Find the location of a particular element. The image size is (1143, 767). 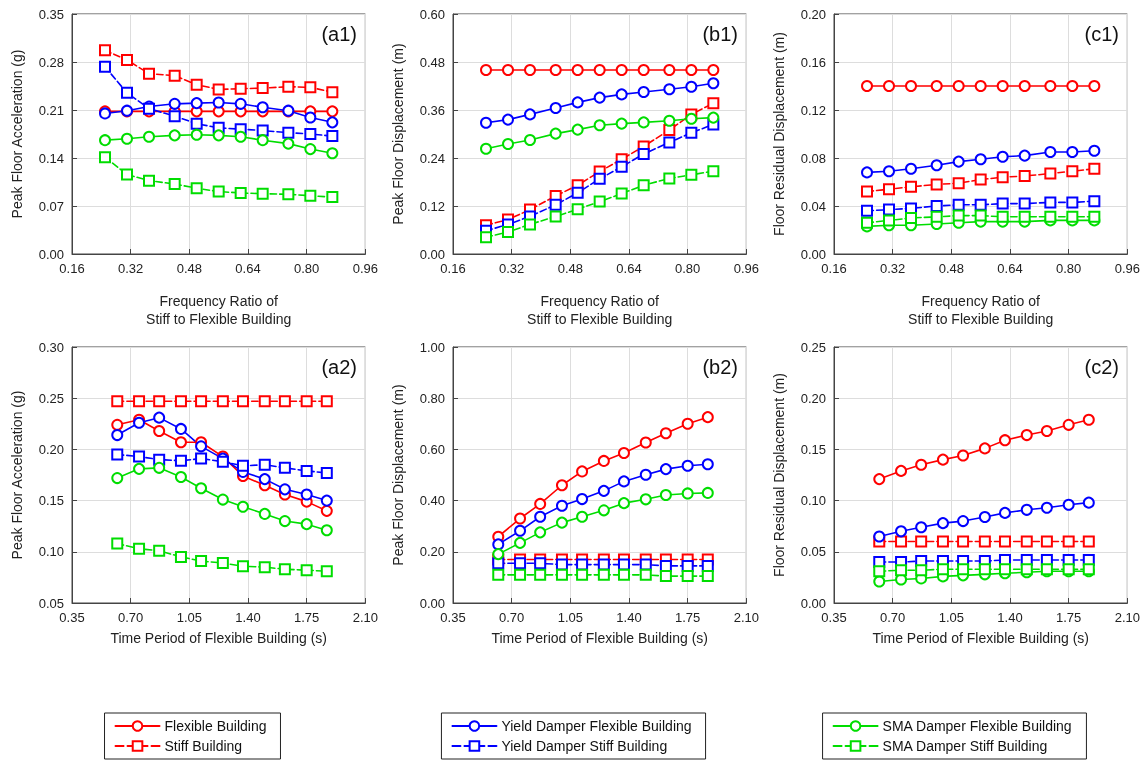

legend-label: Yield Damper Stiff Building is located at coordinates (584, 746).